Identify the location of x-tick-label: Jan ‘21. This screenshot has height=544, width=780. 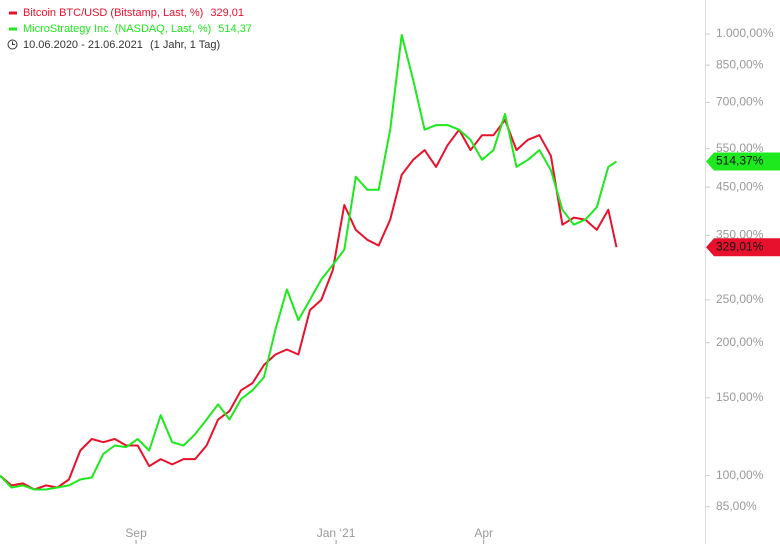
(336, 533).